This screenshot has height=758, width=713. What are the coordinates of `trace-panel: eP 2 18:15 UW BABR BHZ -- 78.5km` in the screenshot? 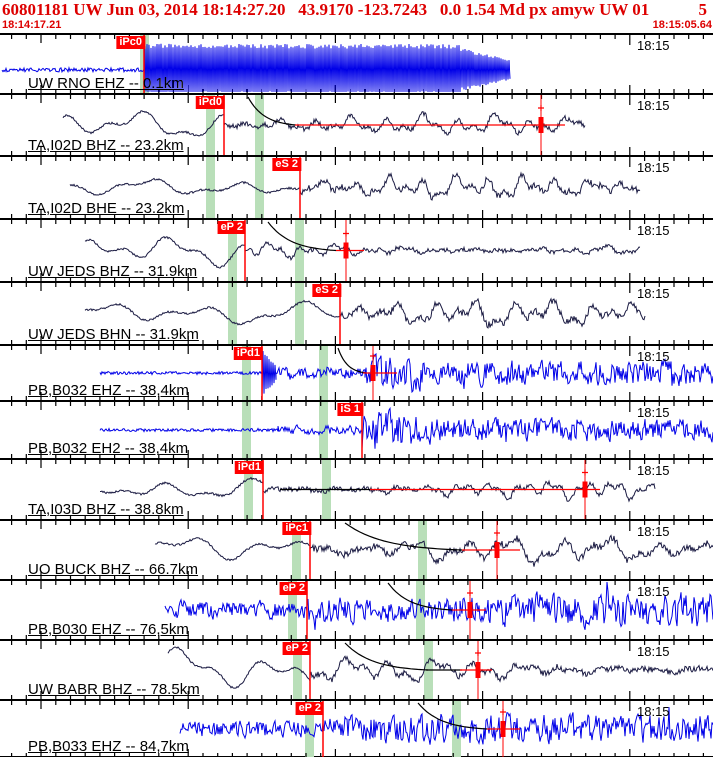 It's located at (356, 669).